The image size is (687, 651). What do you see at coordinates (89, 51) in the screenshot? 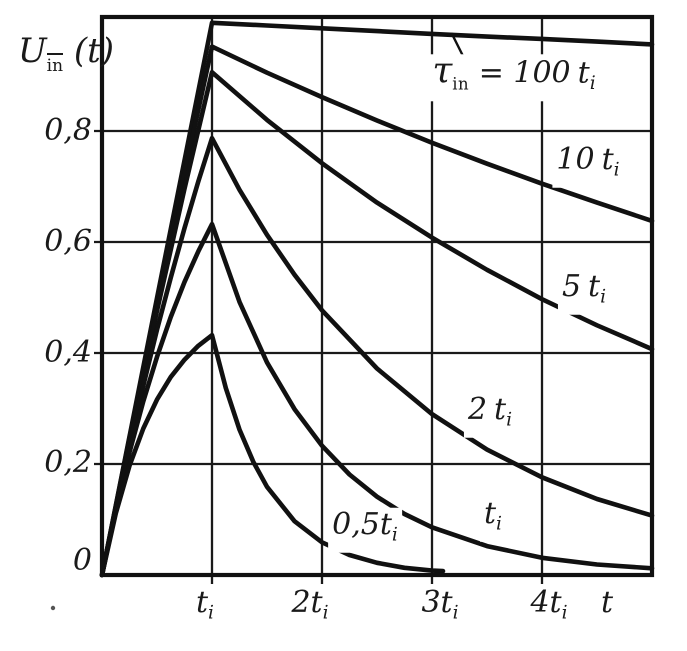
I see `y-axis-title-argument: (t)` at bounding box center [89, 51].